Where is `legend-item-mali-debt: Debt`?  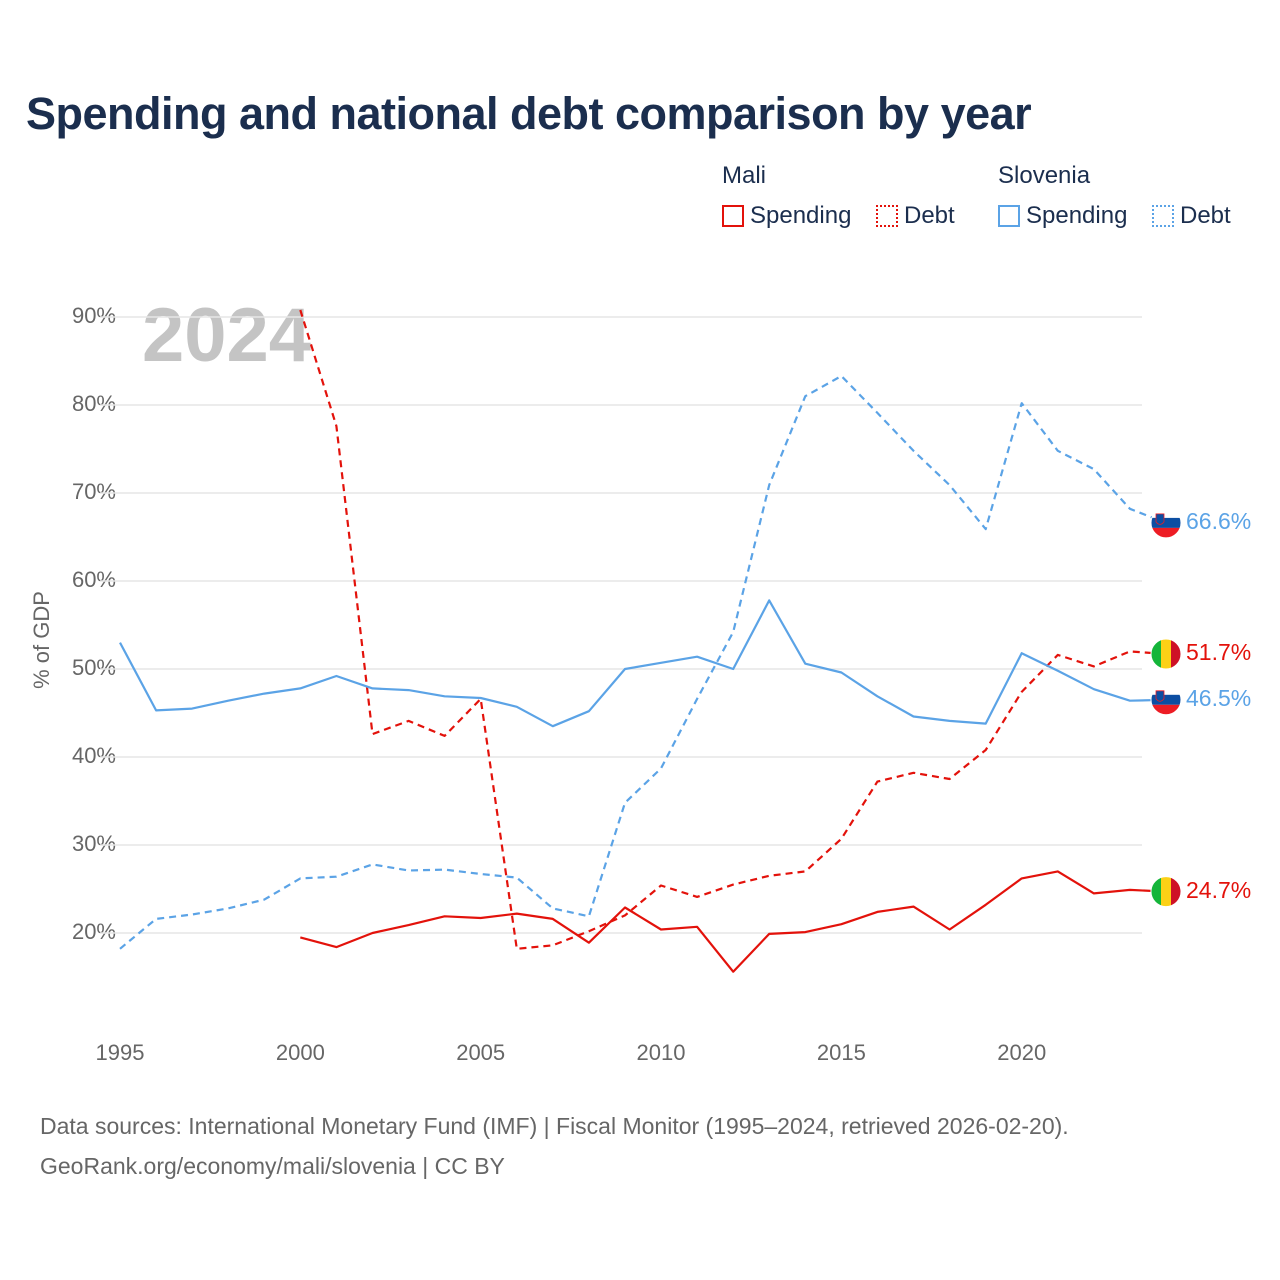
legend-item-mali-debt: Debt is located at coordinates (915, 216).